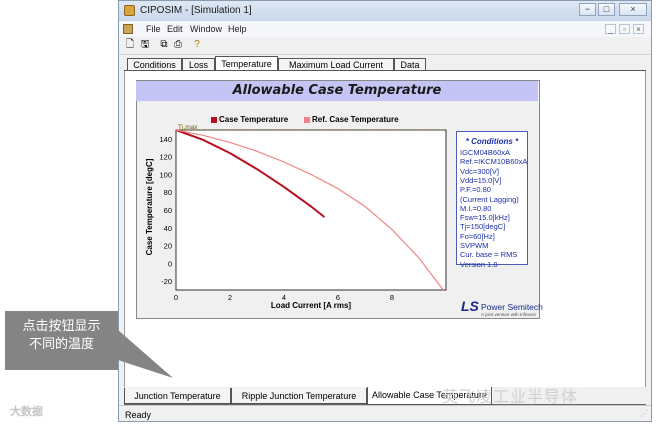 The height and width of the screenshot is (426, 656). I want to click on x-tick-label: 4, so click(284, 297).